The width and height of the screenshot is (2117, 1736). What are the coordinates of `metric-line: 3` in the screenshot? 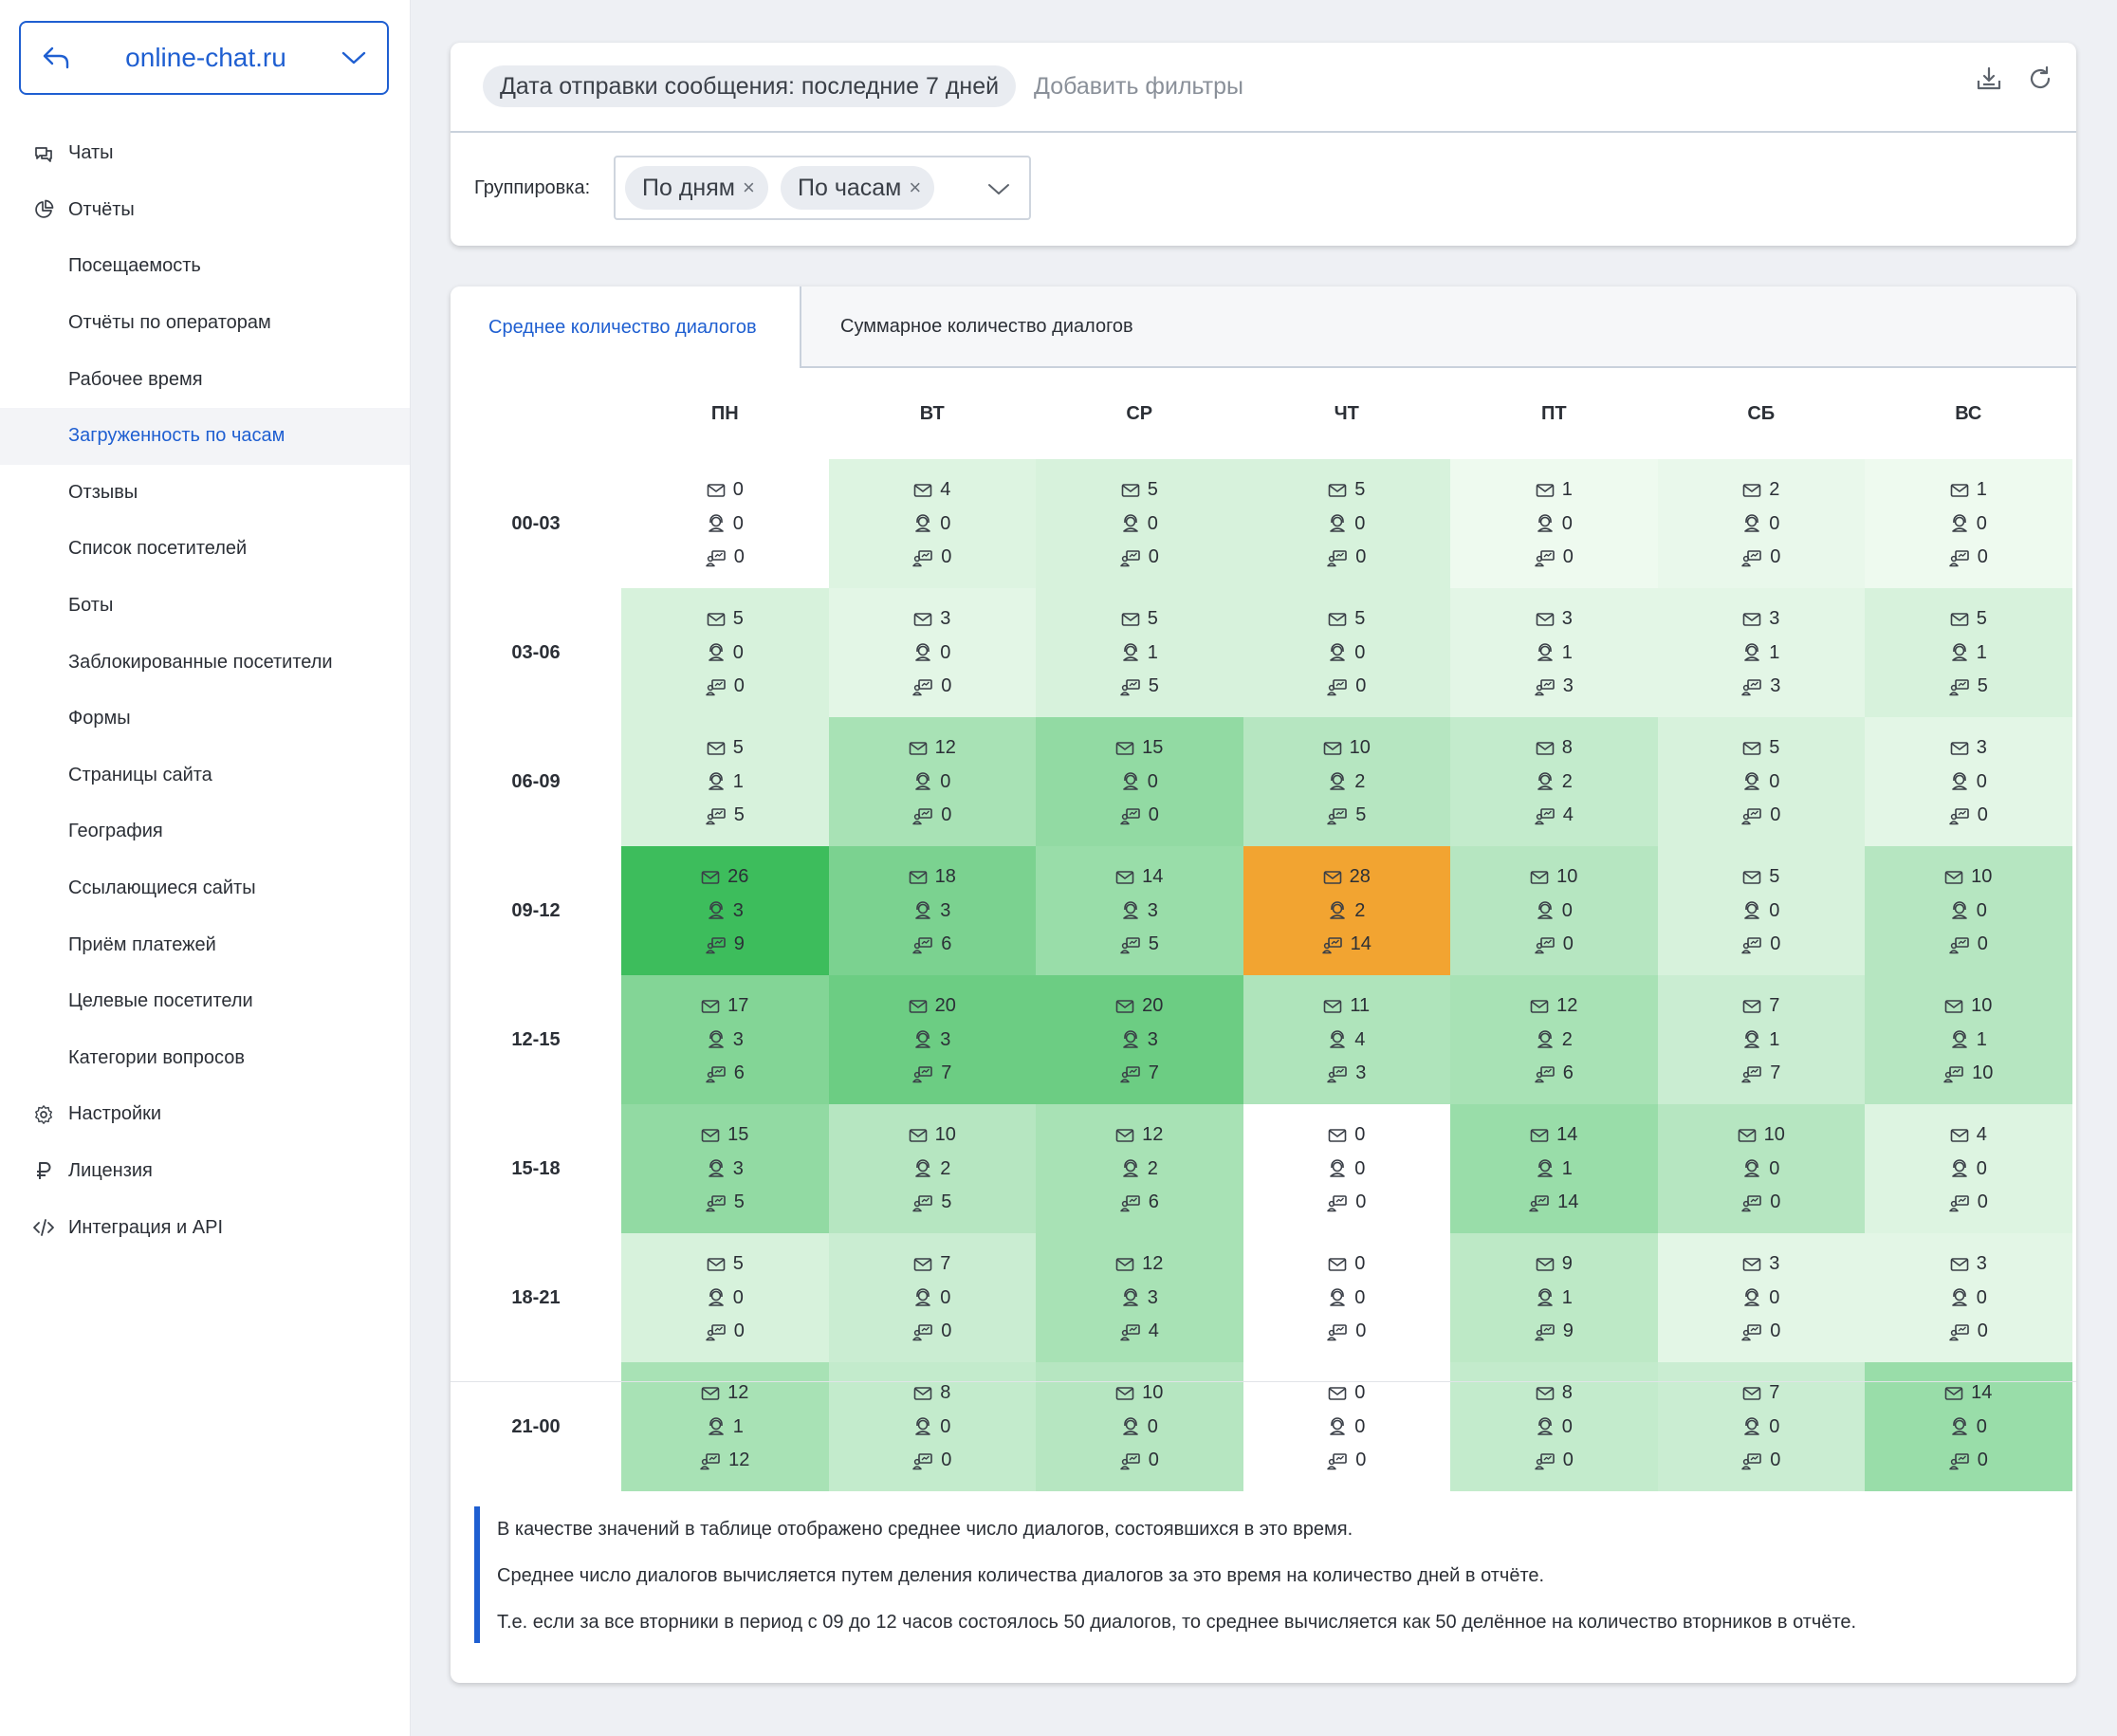 It's located at (725, 1169).